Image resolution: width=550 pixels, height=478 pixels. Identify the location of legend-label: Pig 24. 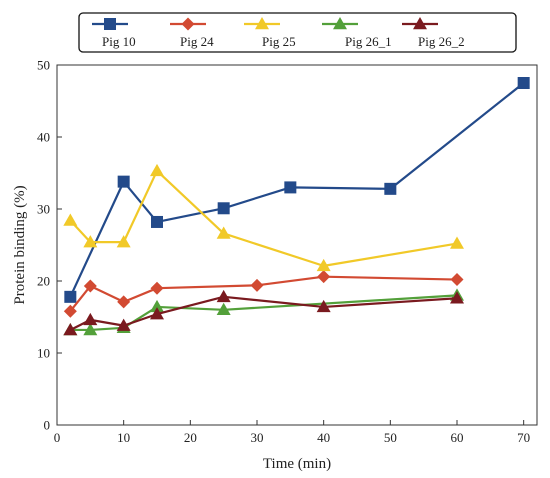
(197, 41).